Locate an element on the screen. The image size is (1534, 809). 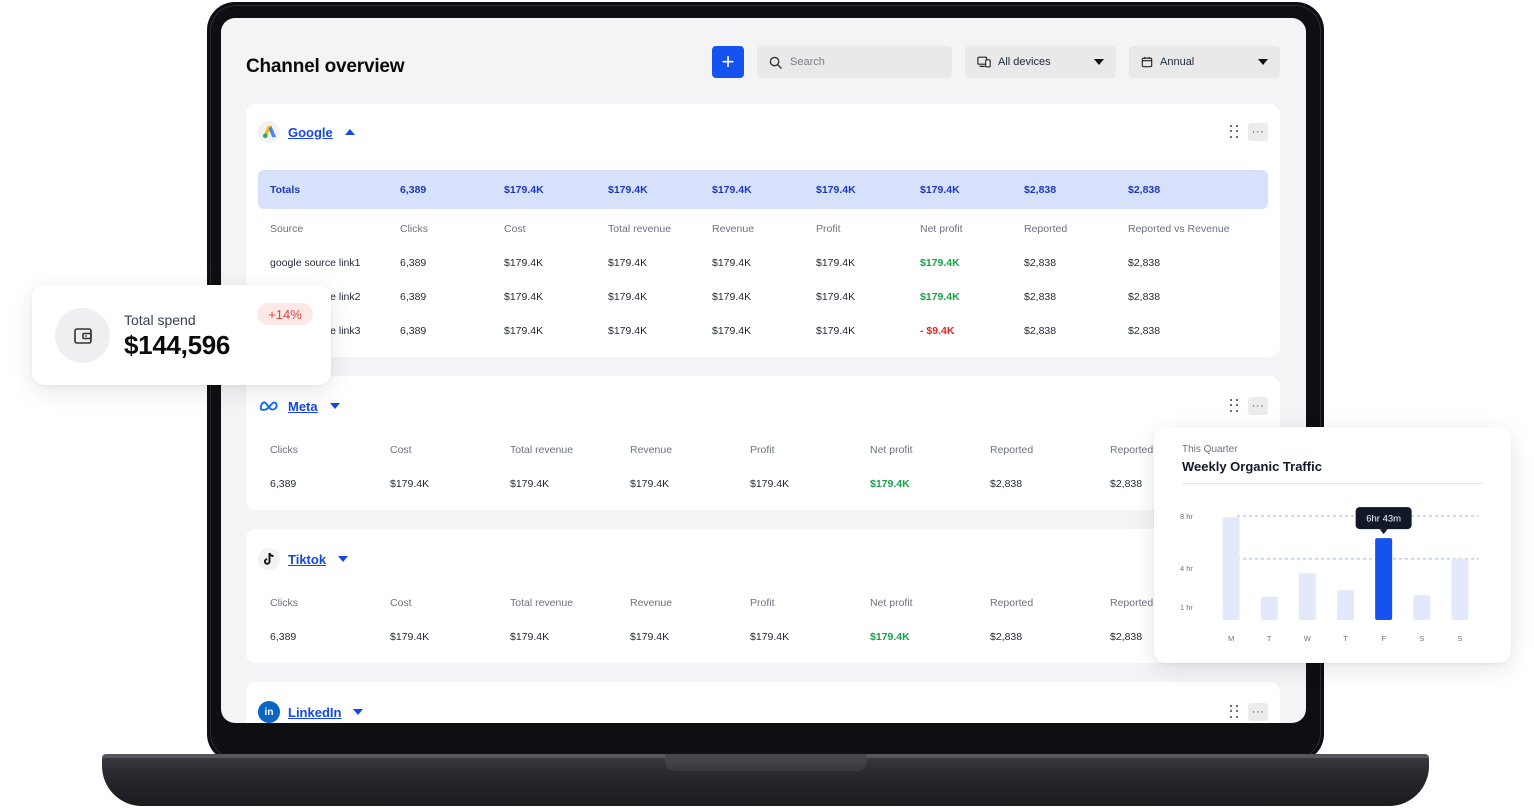
net-profit-cell: - $9.4K is located at coordinates (937, 331).